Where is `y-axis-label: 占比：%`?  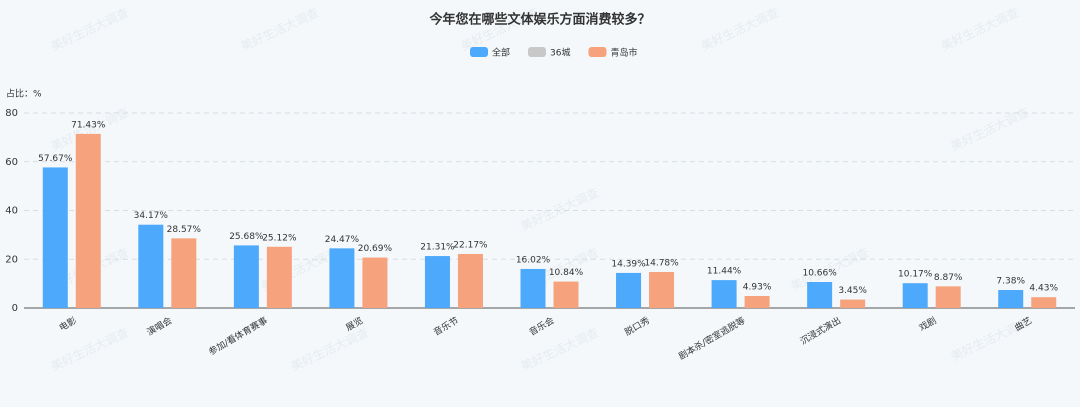
y-axis-label: 占比：% is located at coordinates (24, 94).